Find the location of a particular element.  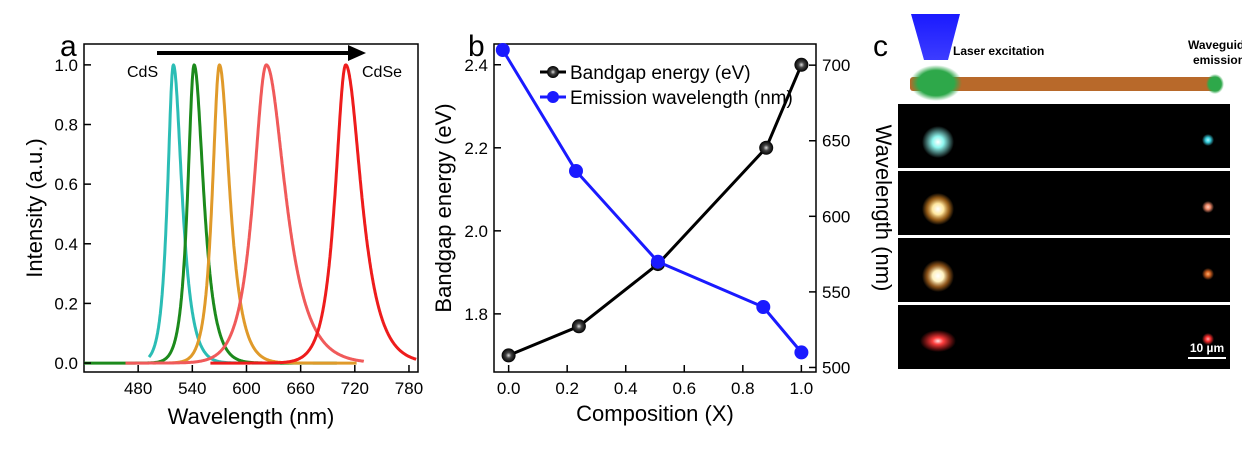

a-ytick-label-2: 0.4 is located at coordinates (66, 244).